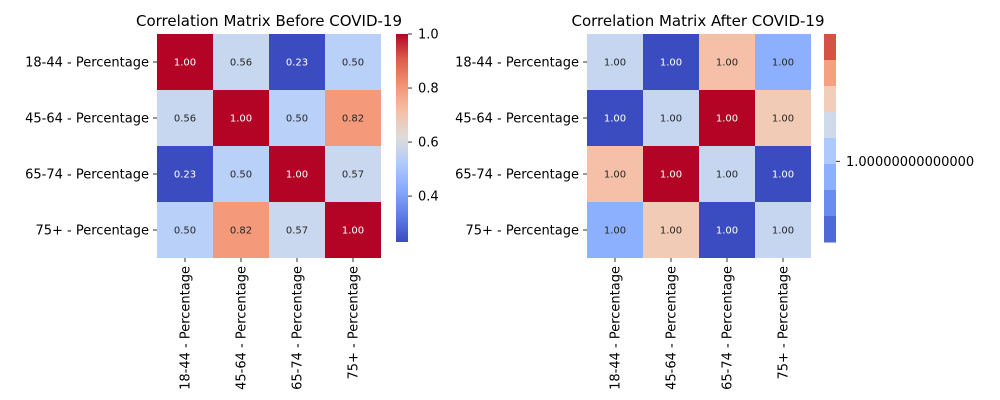 This screenshot has height=400, width=1000. Describe the element at coordinates (697, 21) in the screenshot. I see `heatmap-after-title: Correlation Matrix After COVID-19` at that location.